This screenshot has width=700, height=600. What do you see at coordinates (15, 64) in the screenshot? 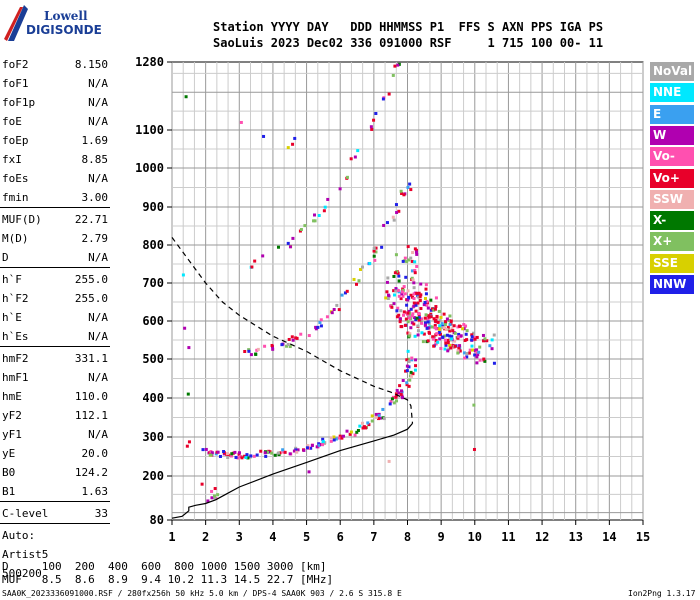
I see `param-key: foF2` at bounding box center [15, 64].